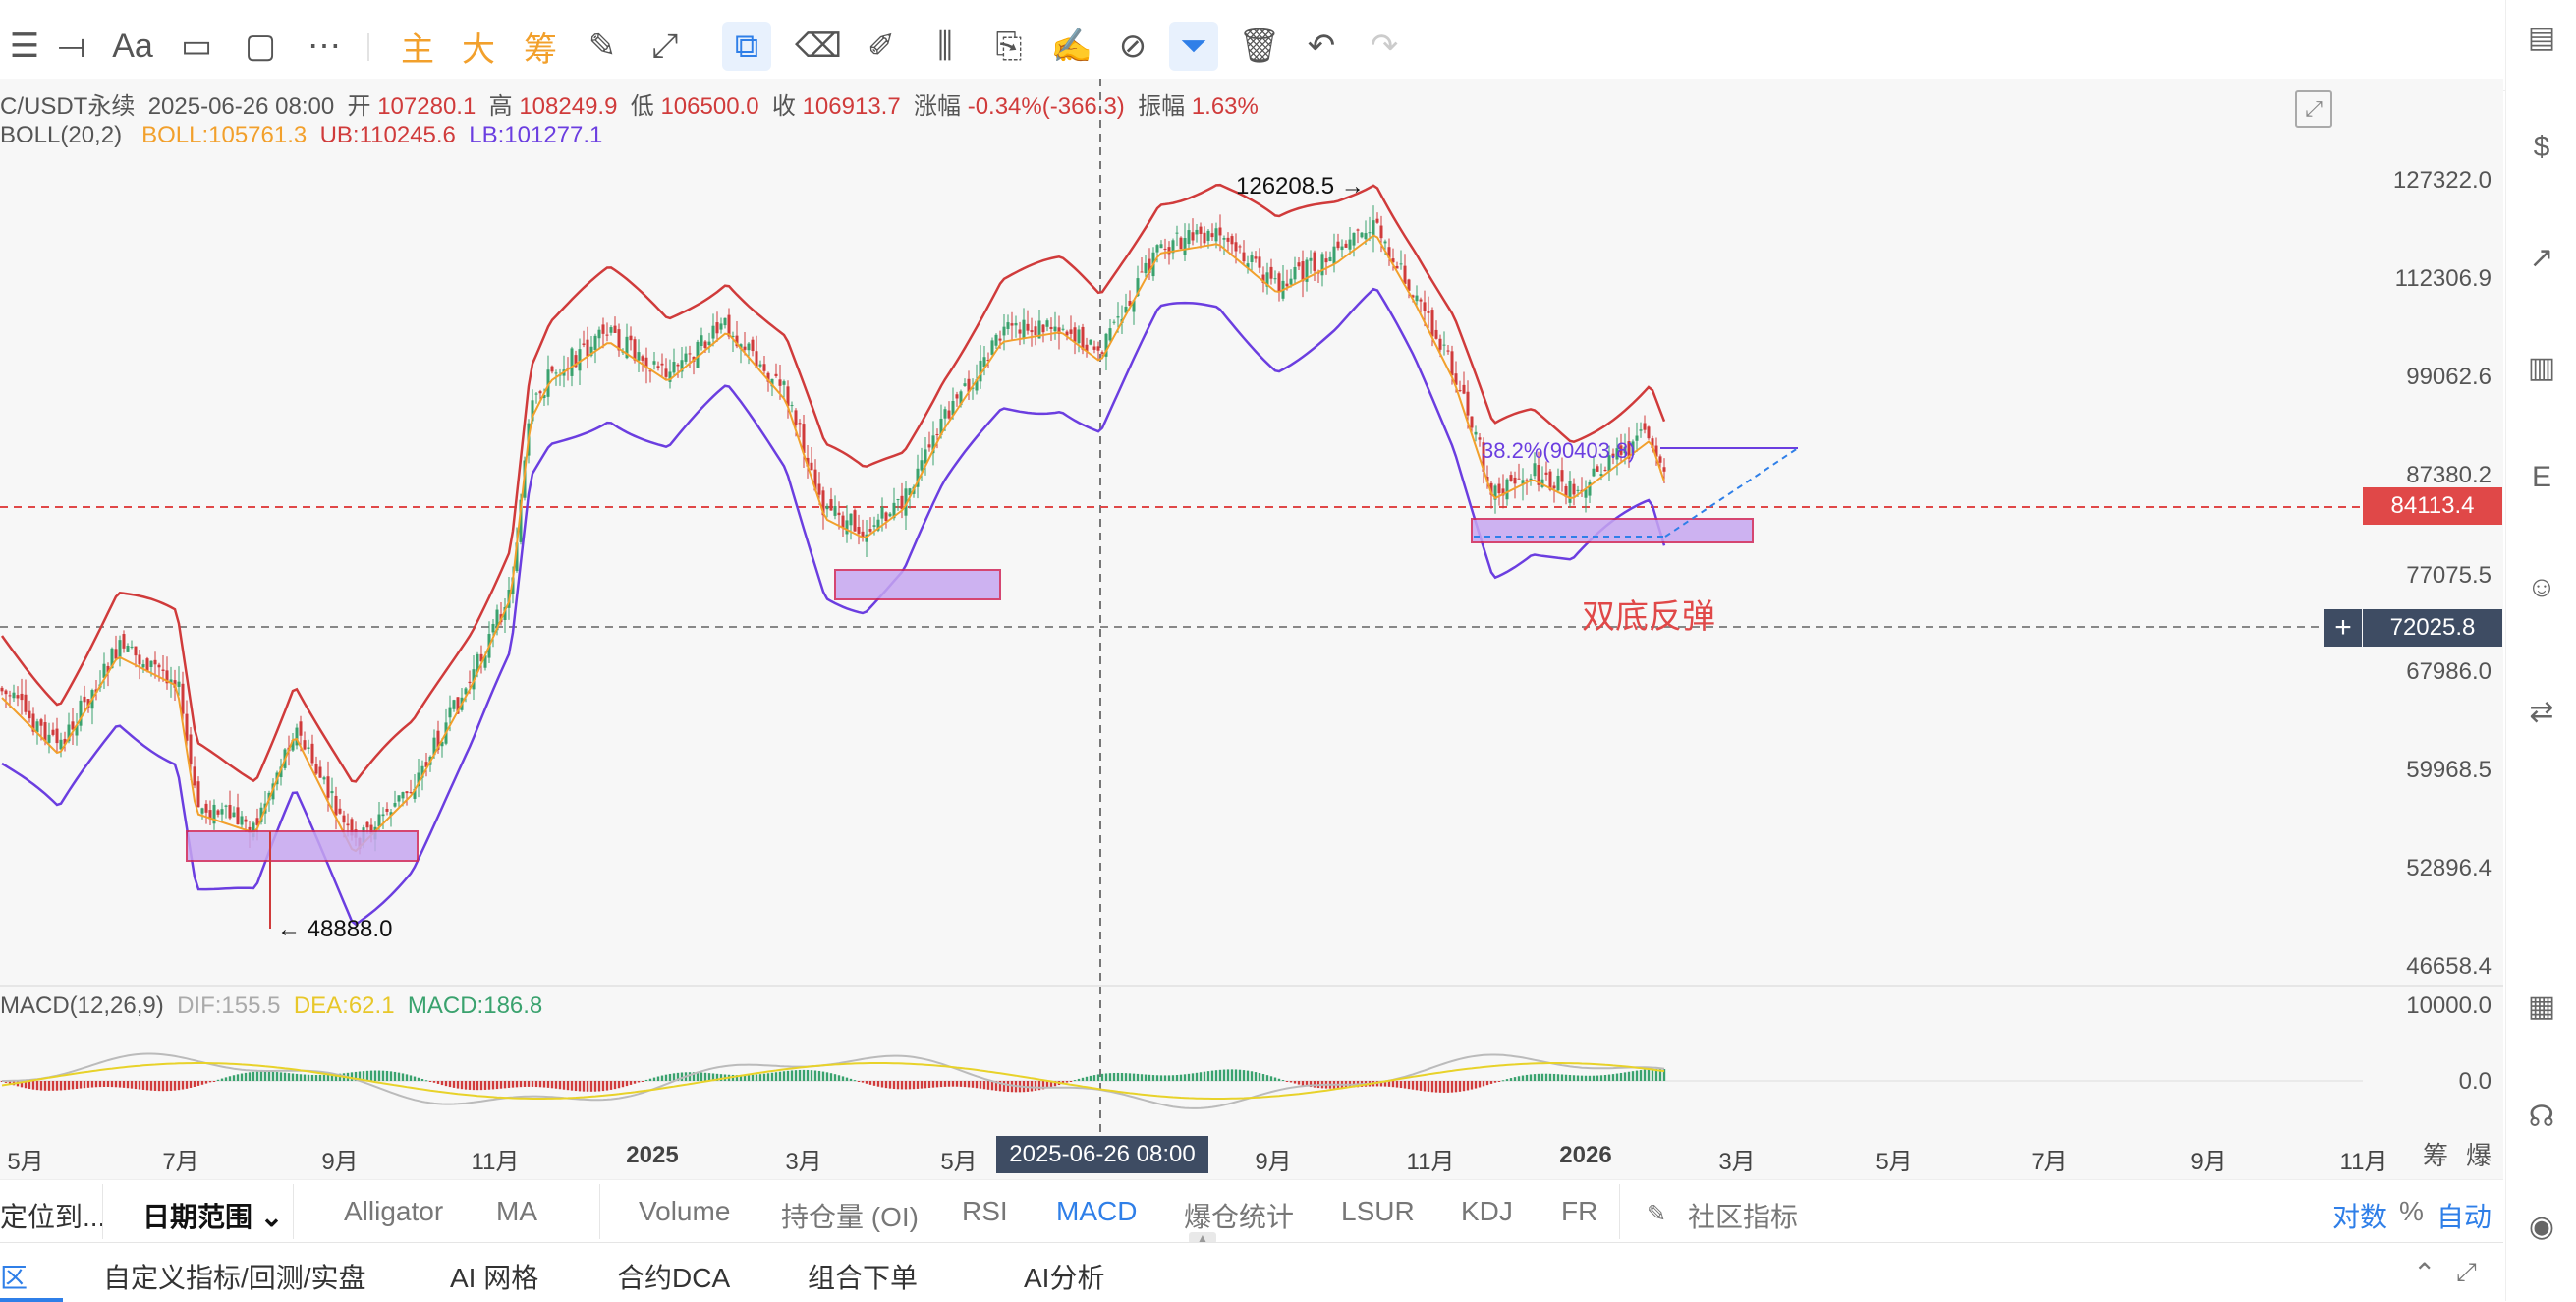  What do you see at coordinates (1743, 1217) in the screenshot?
I see `tab-community-indicators: 社区指标` at bounding box center [1743, 1217].